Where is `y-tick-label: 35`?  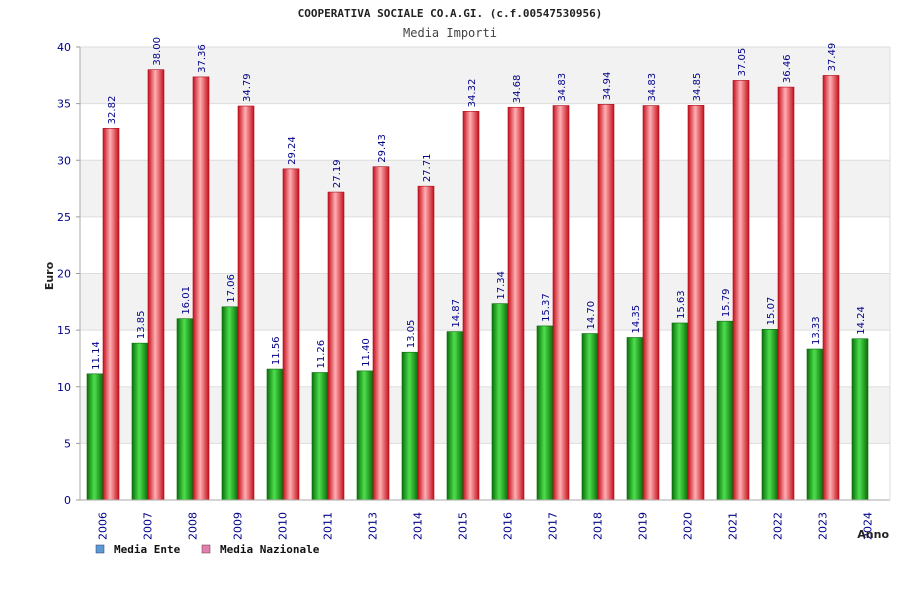 y-tick-label: 35 is located at coordinates (64, 104).